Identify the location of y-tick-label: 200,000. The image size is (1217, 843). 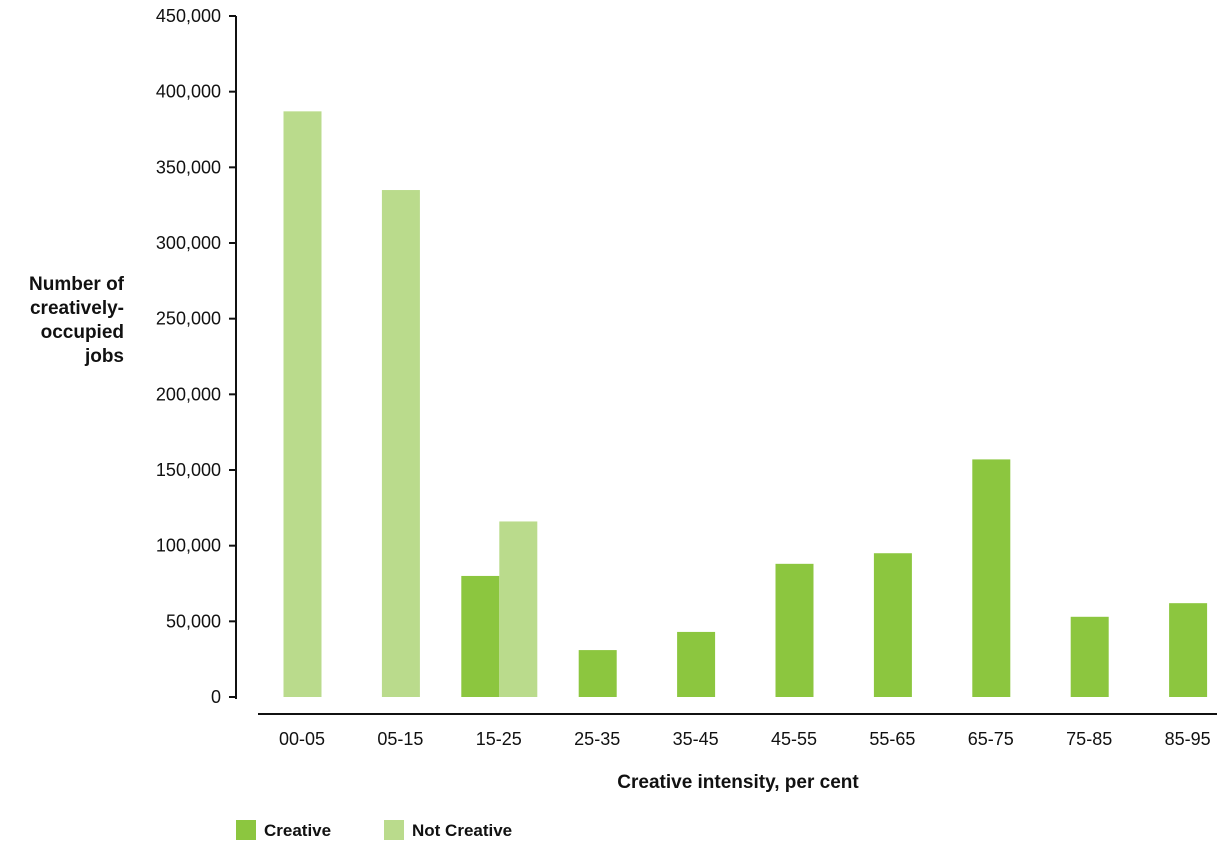
(188, 394).